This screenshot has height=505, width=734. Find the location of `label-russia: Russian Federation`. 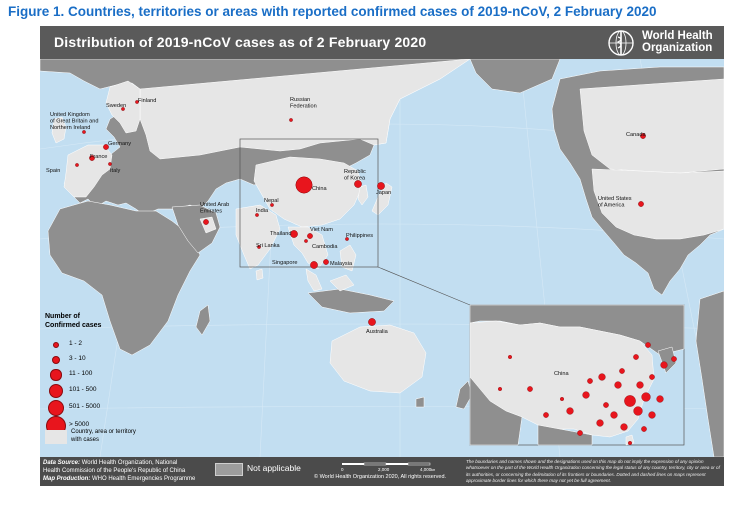

label-russia: Russian Federation is located at coordinates (303, 103).